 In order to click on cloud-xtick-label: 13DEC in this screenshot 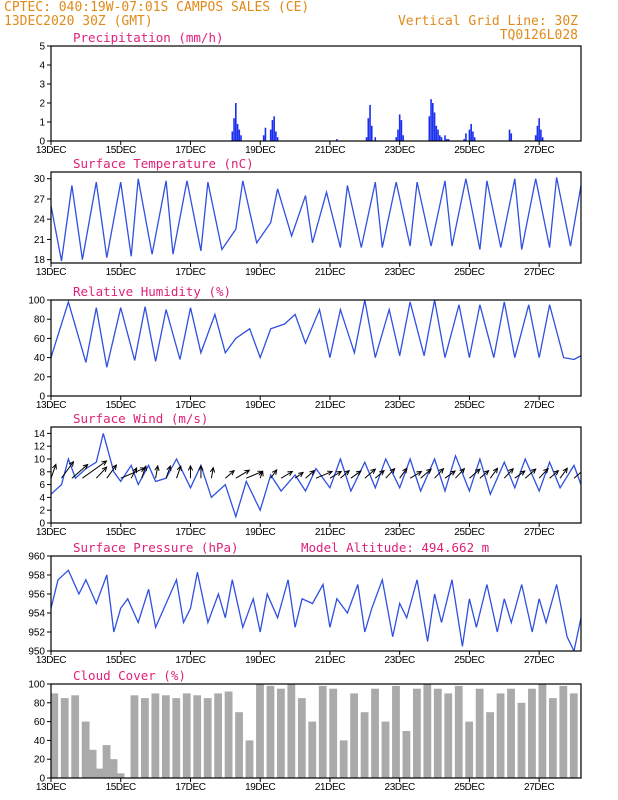, I will do `click(51, 787)`.